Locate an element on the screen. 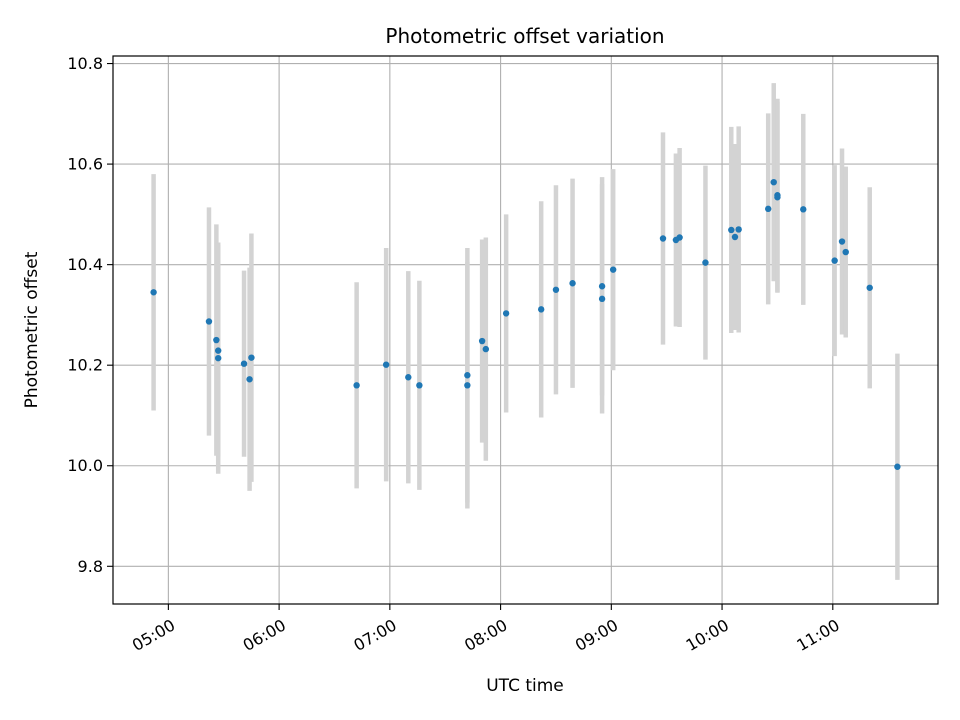 This screenshot has height=720, width=960. y-tick-label: 10.4 is located at coordinates (85, 264).